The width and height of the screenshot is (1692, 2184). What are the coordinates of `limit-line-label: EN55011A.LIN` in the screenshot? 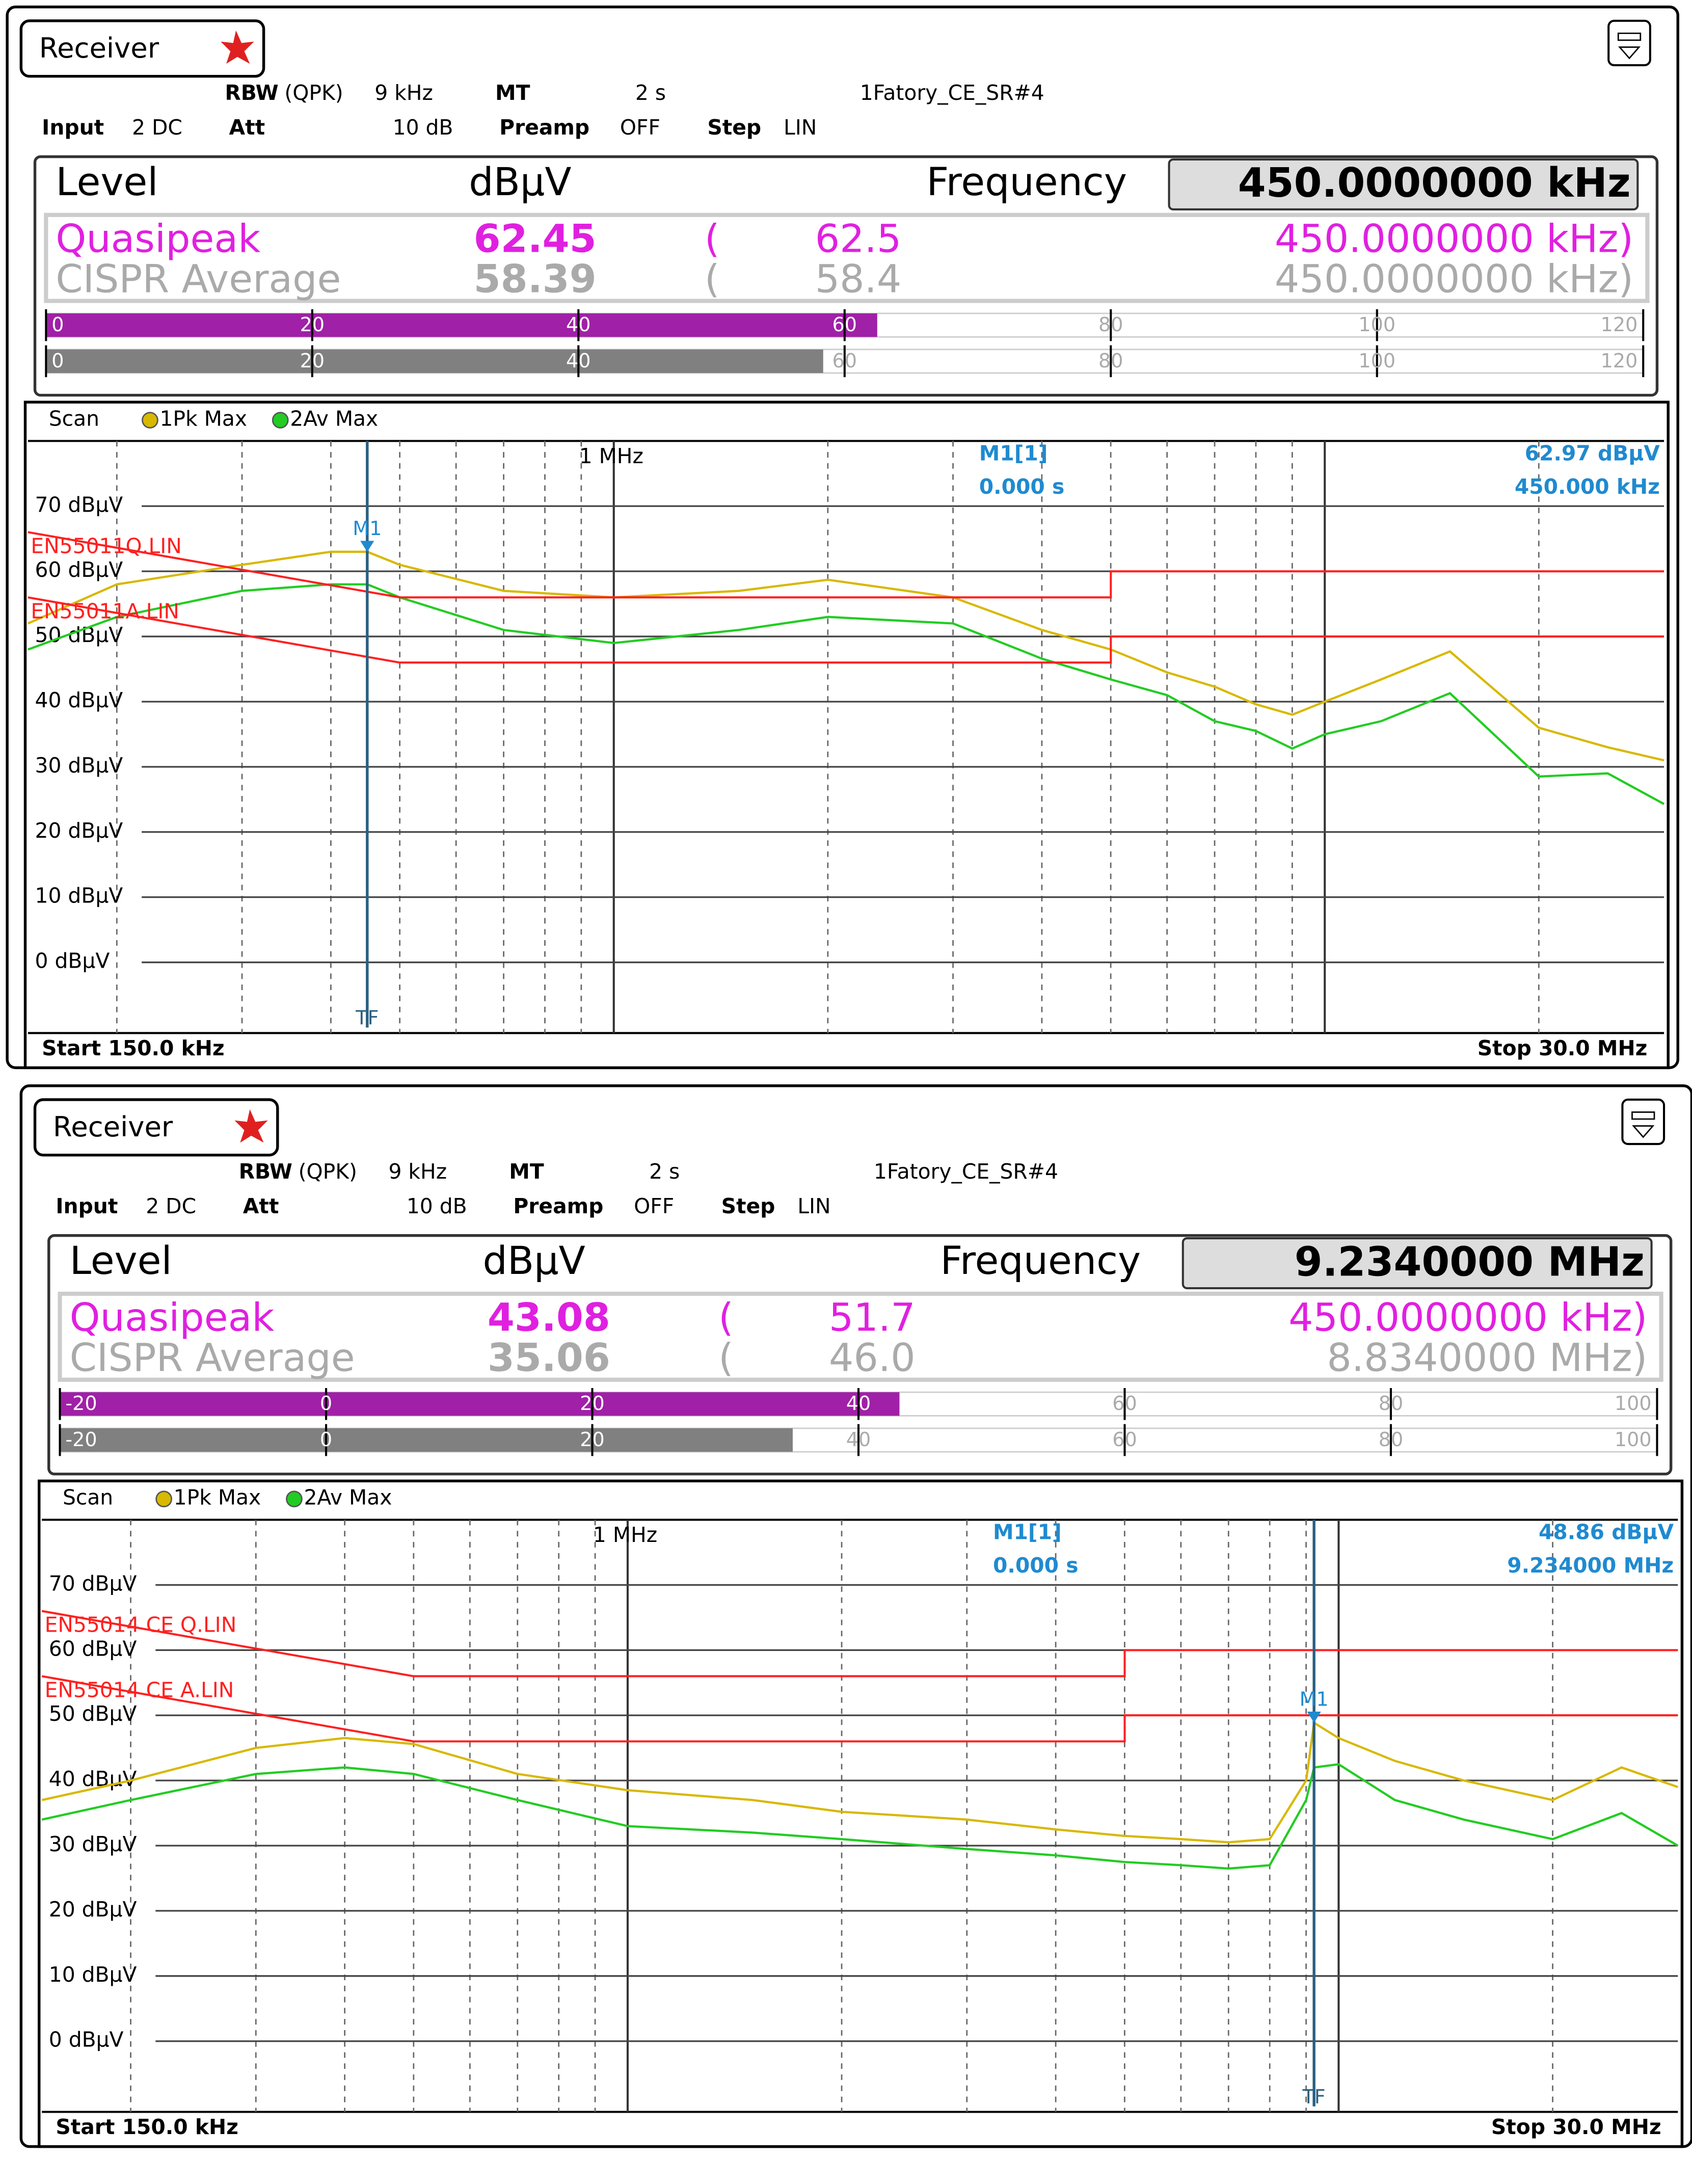 It's located at (105, 611).